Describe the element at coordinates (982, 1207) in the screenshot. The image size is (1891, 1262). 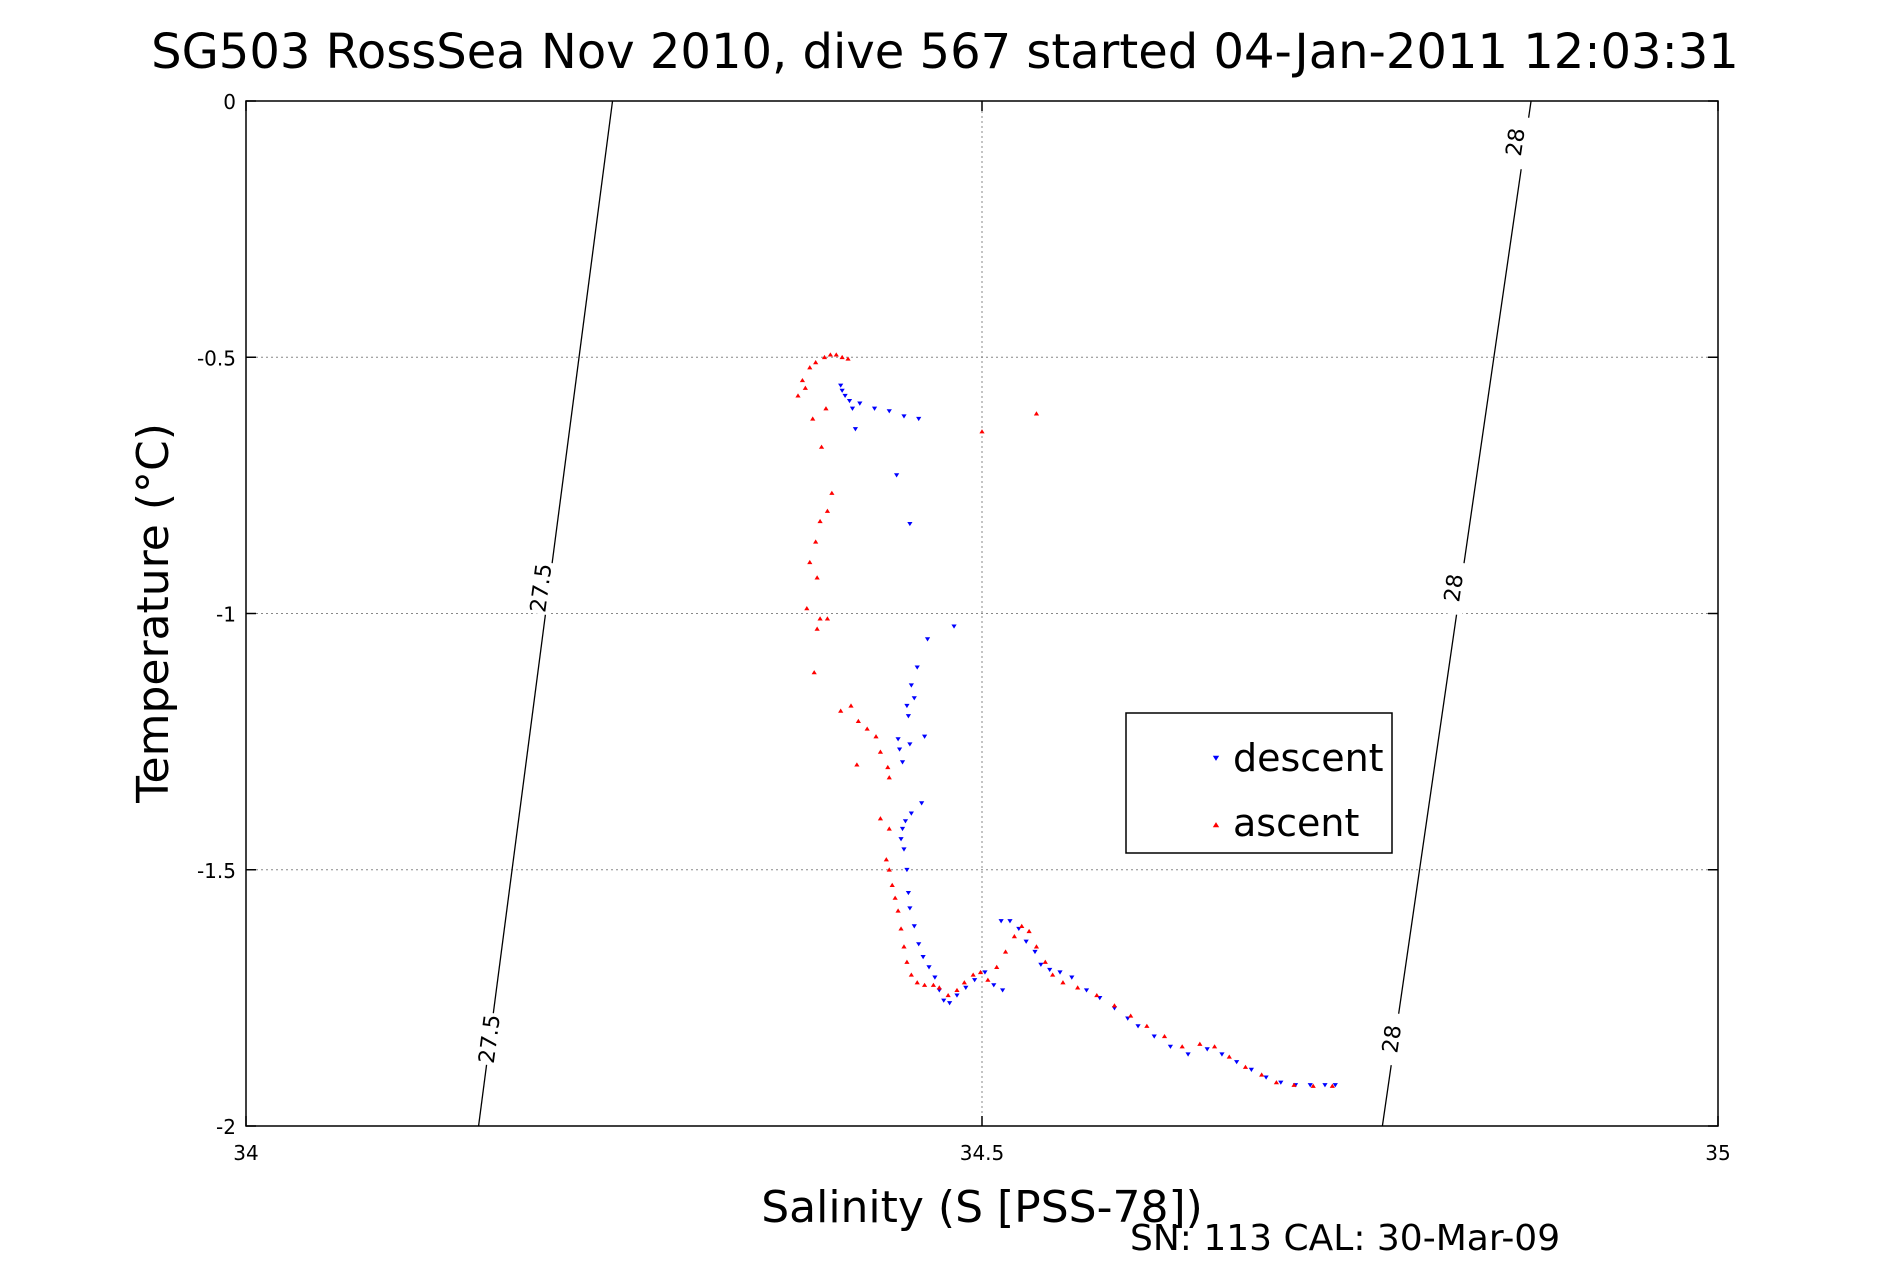
I see `x-axis-label: Salinity (S [PSS-78])` at that location.